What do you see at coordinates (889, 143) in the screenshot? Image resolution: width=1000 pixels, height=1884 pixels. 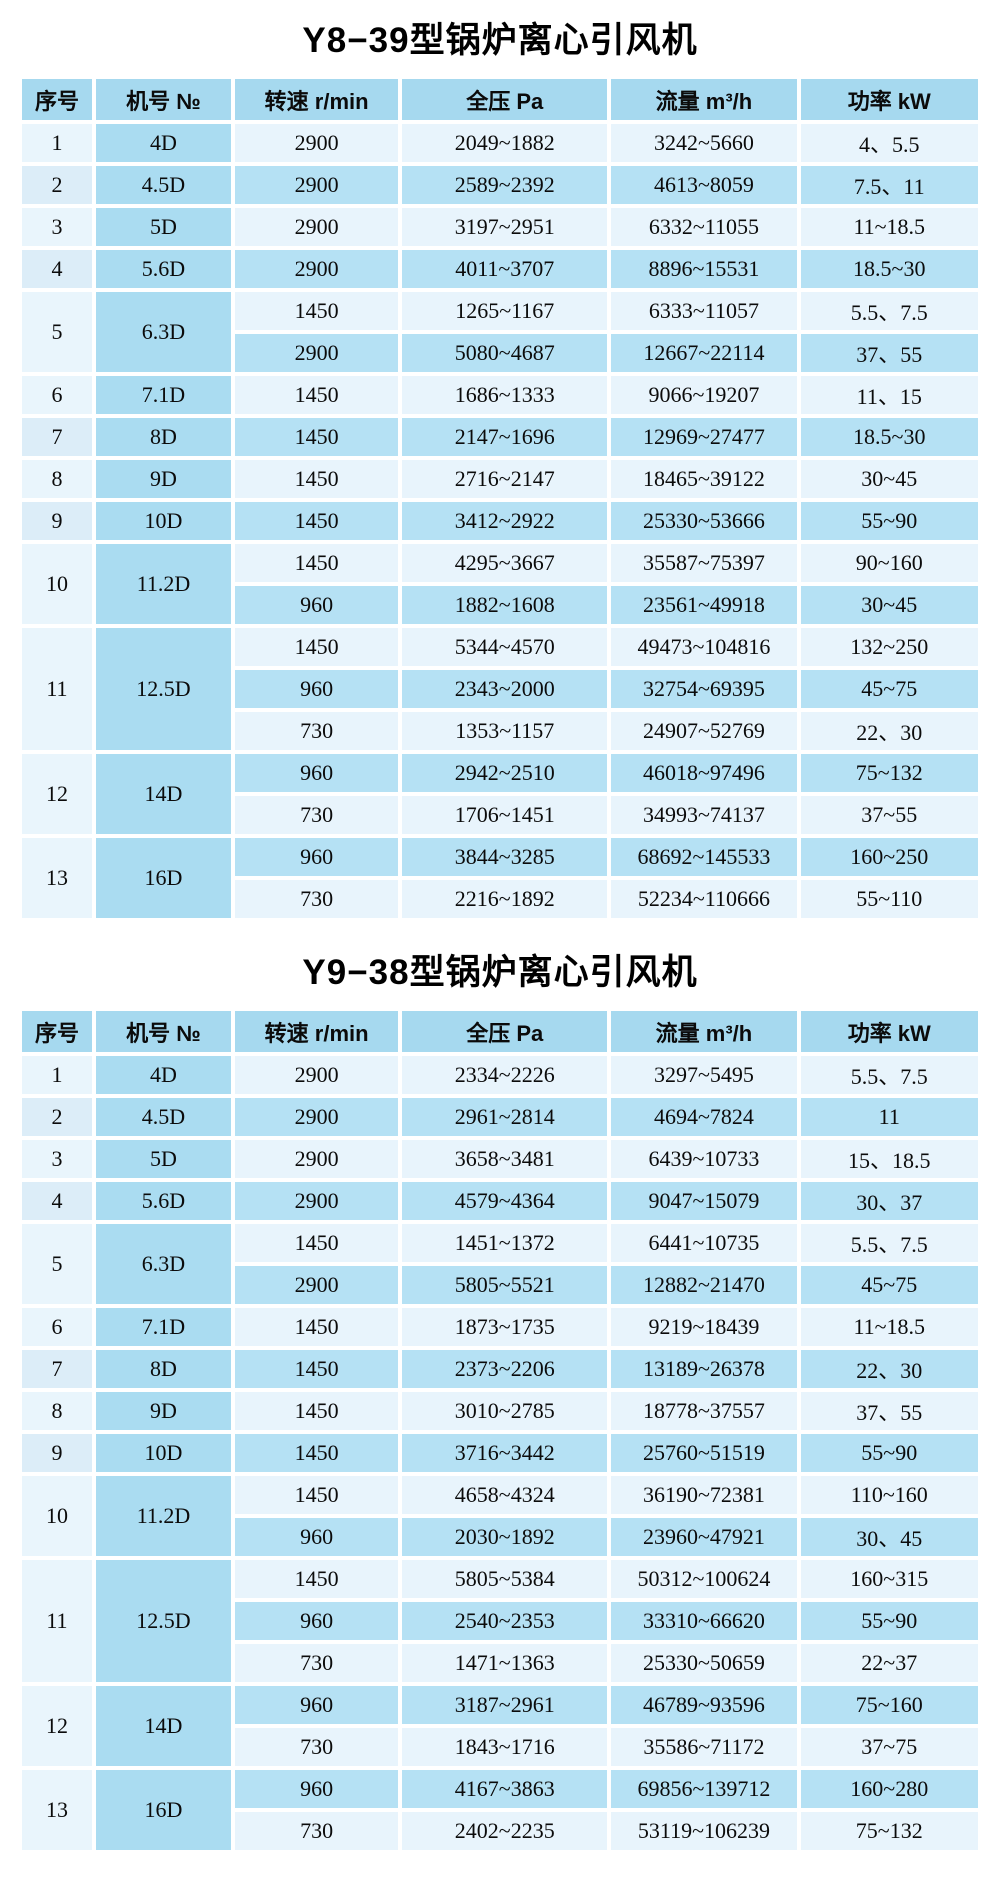 I see `power-cell: 4、5.5` at bounding box center [889, 143].